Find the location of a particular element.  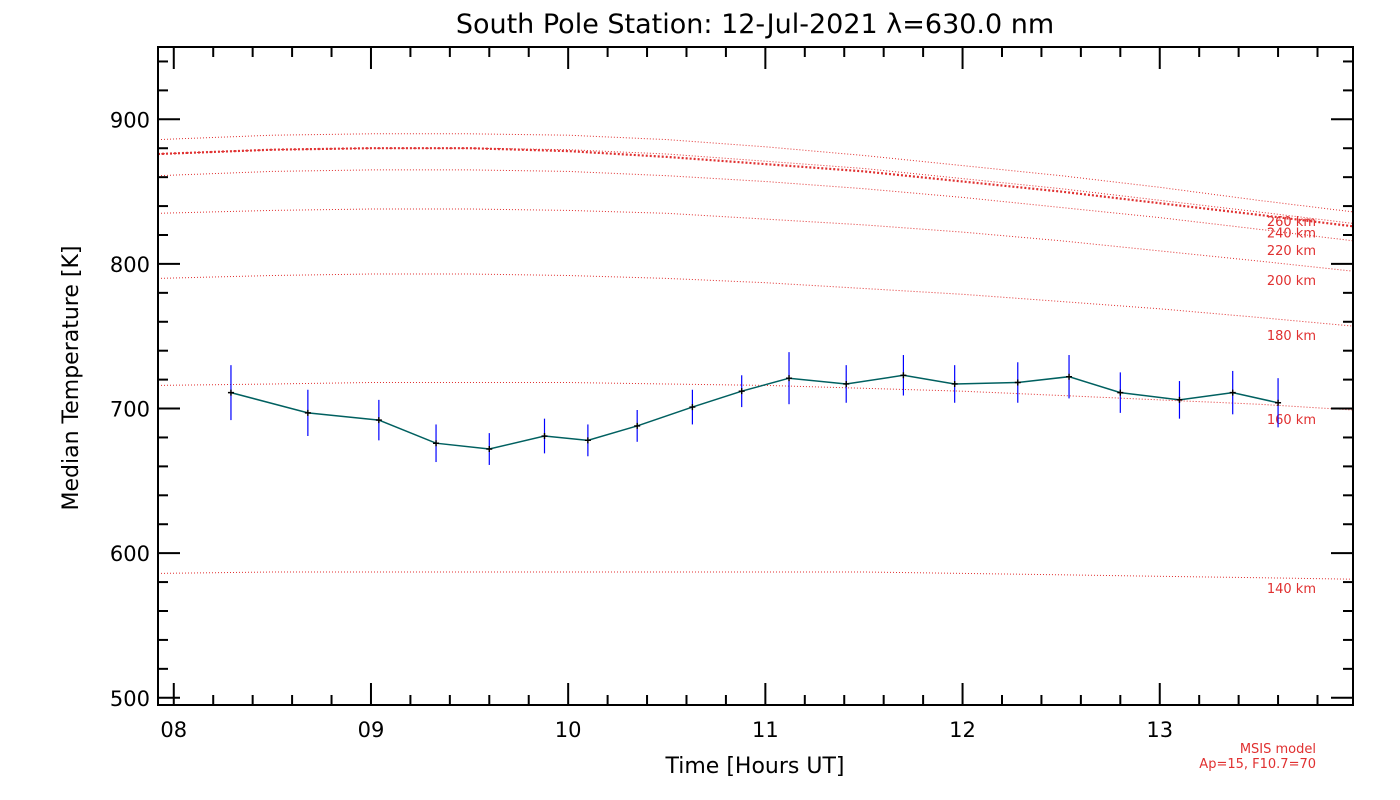

y-tick-label: 600 is located at coordinates (130, 554).